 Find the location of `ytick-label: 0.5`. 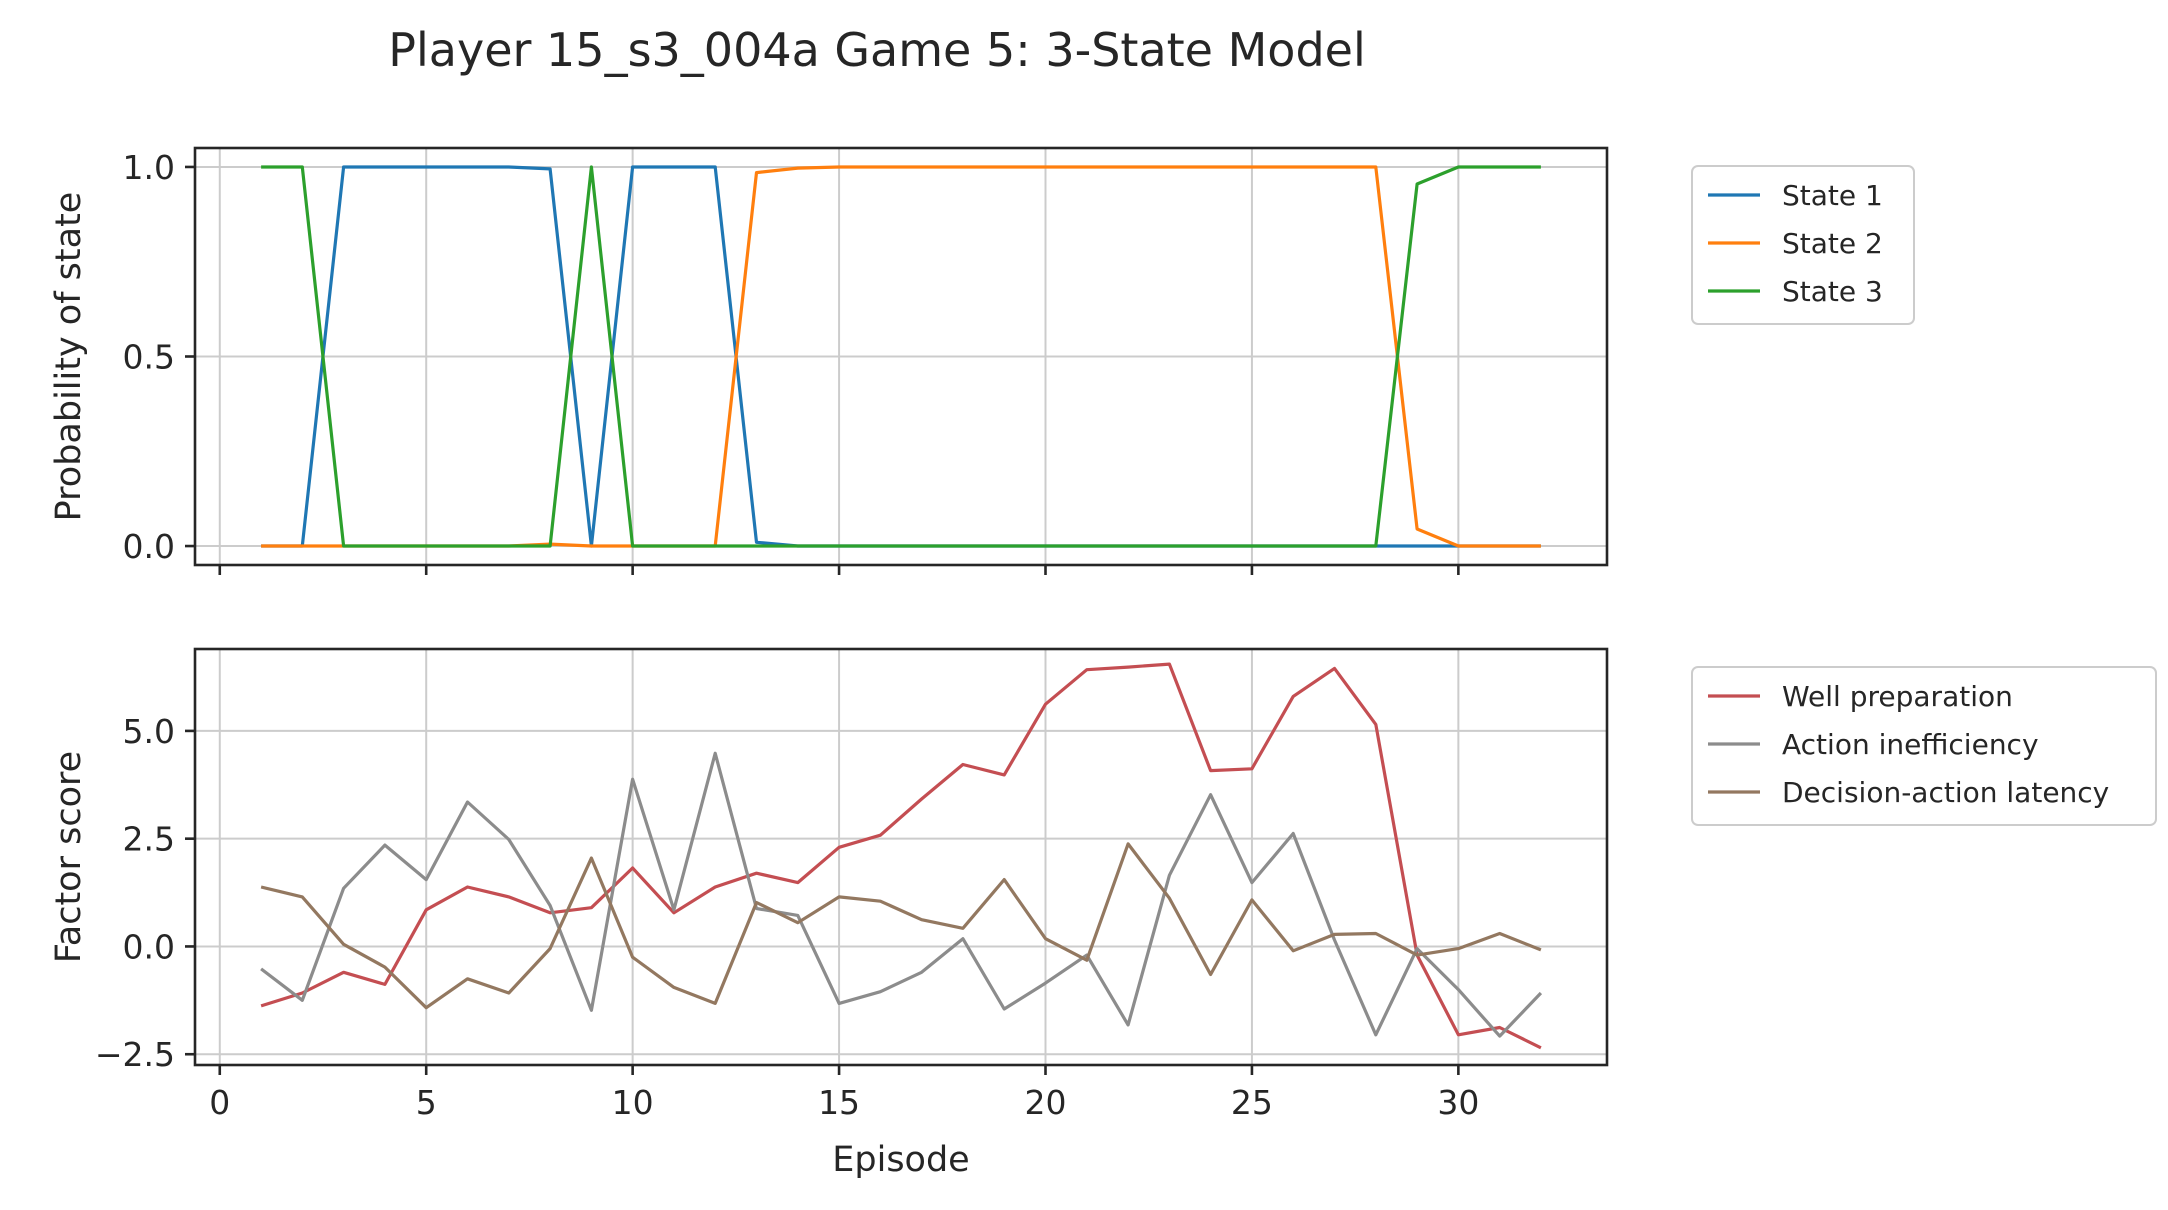

ytick-label: 0.5 is located at coordinates (149, 357).